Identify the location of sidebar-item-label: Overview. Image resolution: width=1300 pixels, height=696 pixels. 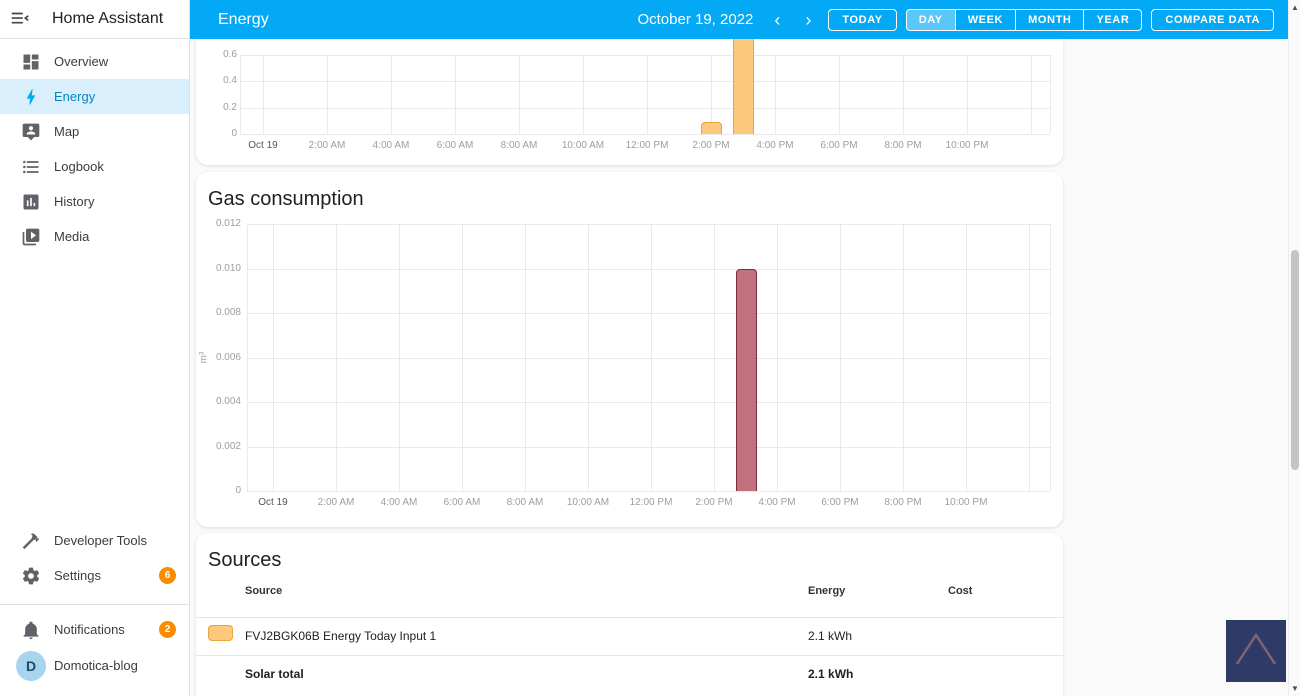
(81, 61).